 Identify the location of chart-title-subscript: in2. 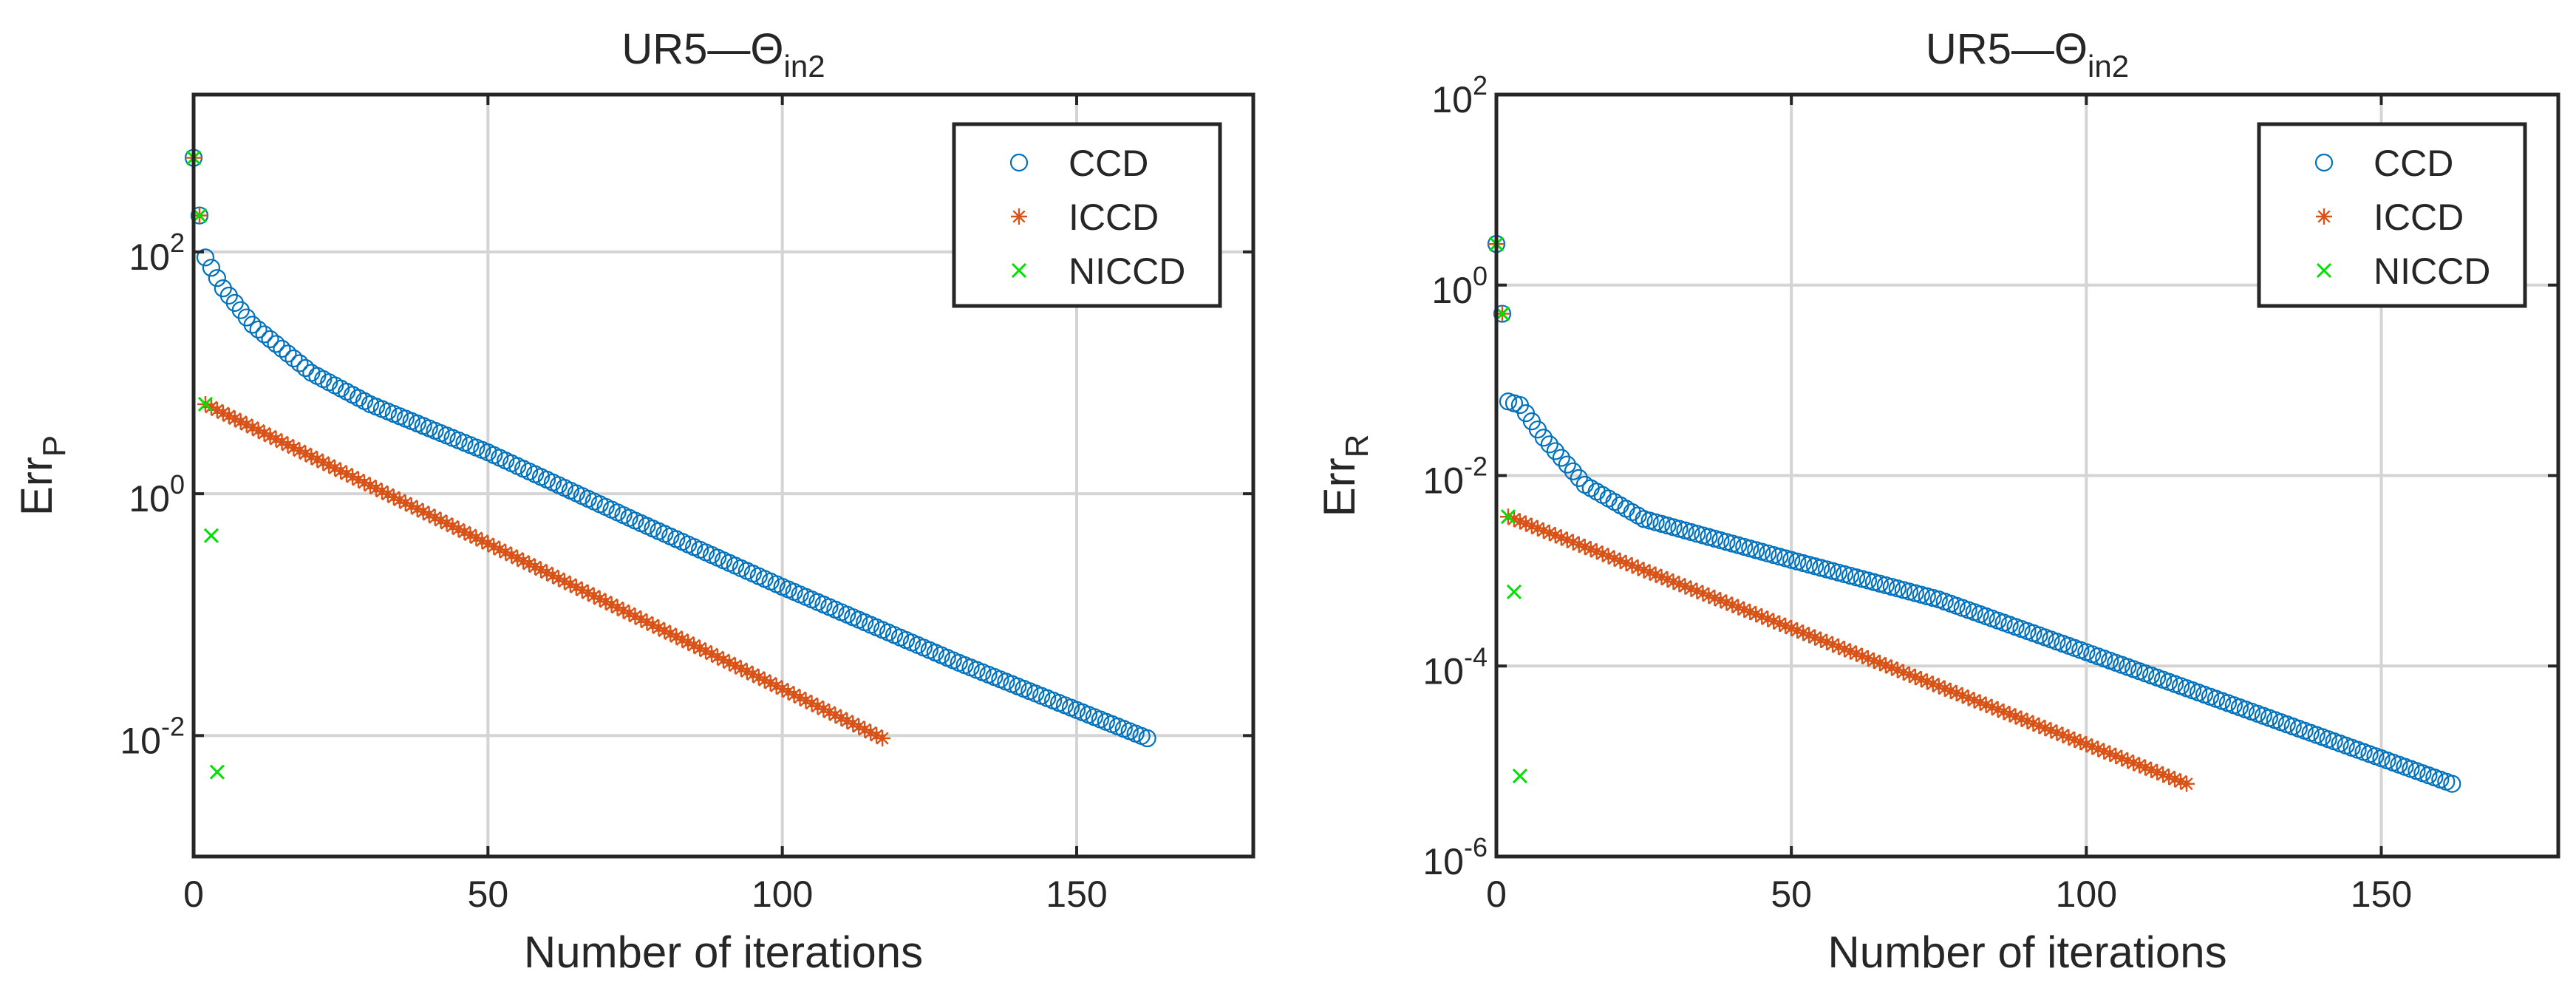
(2108, 66).